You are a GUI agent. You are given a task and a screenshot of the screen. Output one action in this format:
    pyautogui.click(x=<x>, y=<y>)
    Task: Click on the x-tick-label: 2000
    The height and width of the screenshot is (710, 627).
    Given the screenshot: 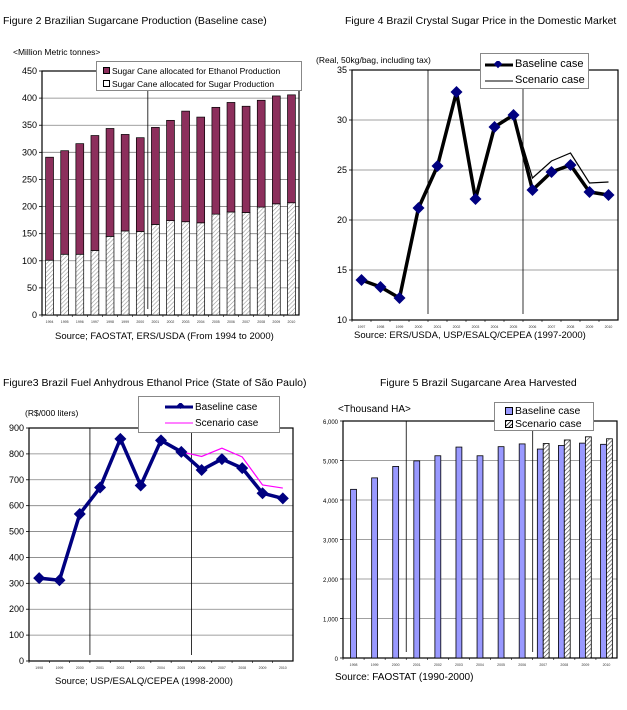 What is the action you would take?
    pyautogui.click(x=419, y=327)
    